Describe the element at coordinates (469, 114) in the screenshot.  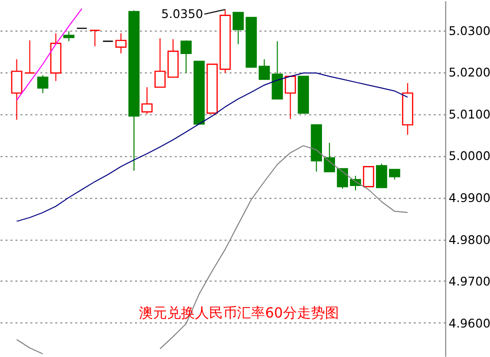
I see `y-tick-label: 5.0100` at that location.